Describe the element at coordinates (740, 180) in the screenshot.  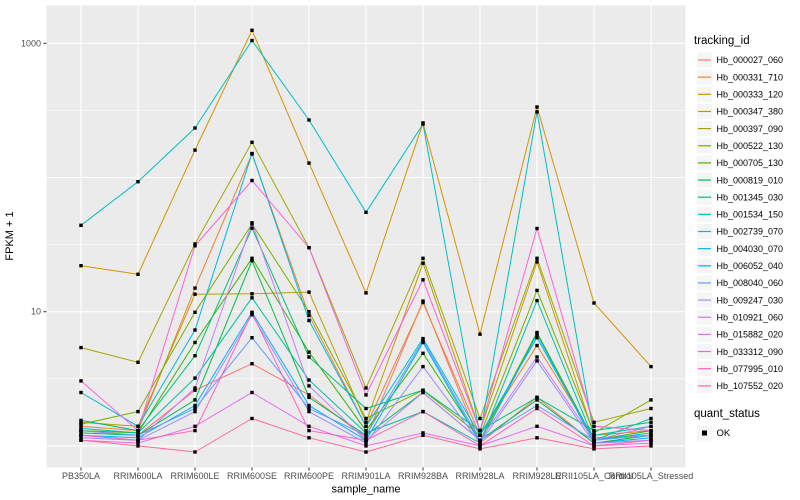
I see `legend-item: Hb_000819_010` at that location.